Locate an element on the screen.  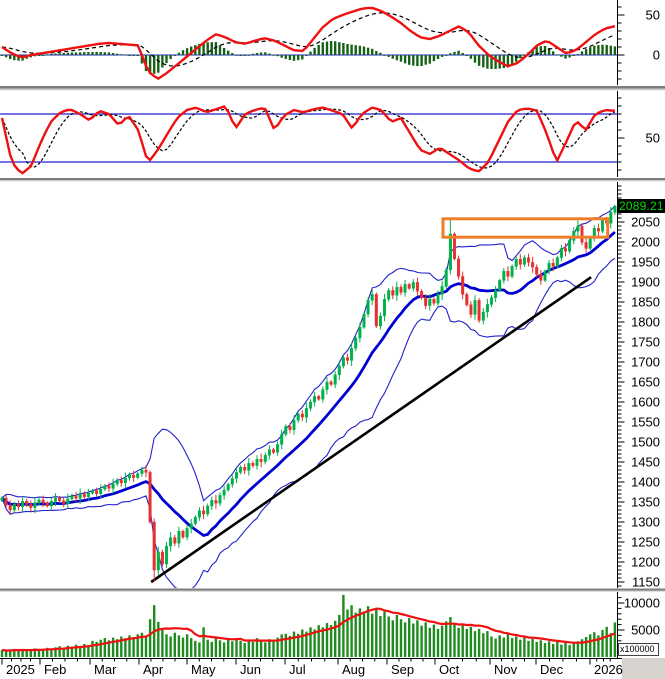
axis-tick-label: 1250 is located at coordinates (645, 542).